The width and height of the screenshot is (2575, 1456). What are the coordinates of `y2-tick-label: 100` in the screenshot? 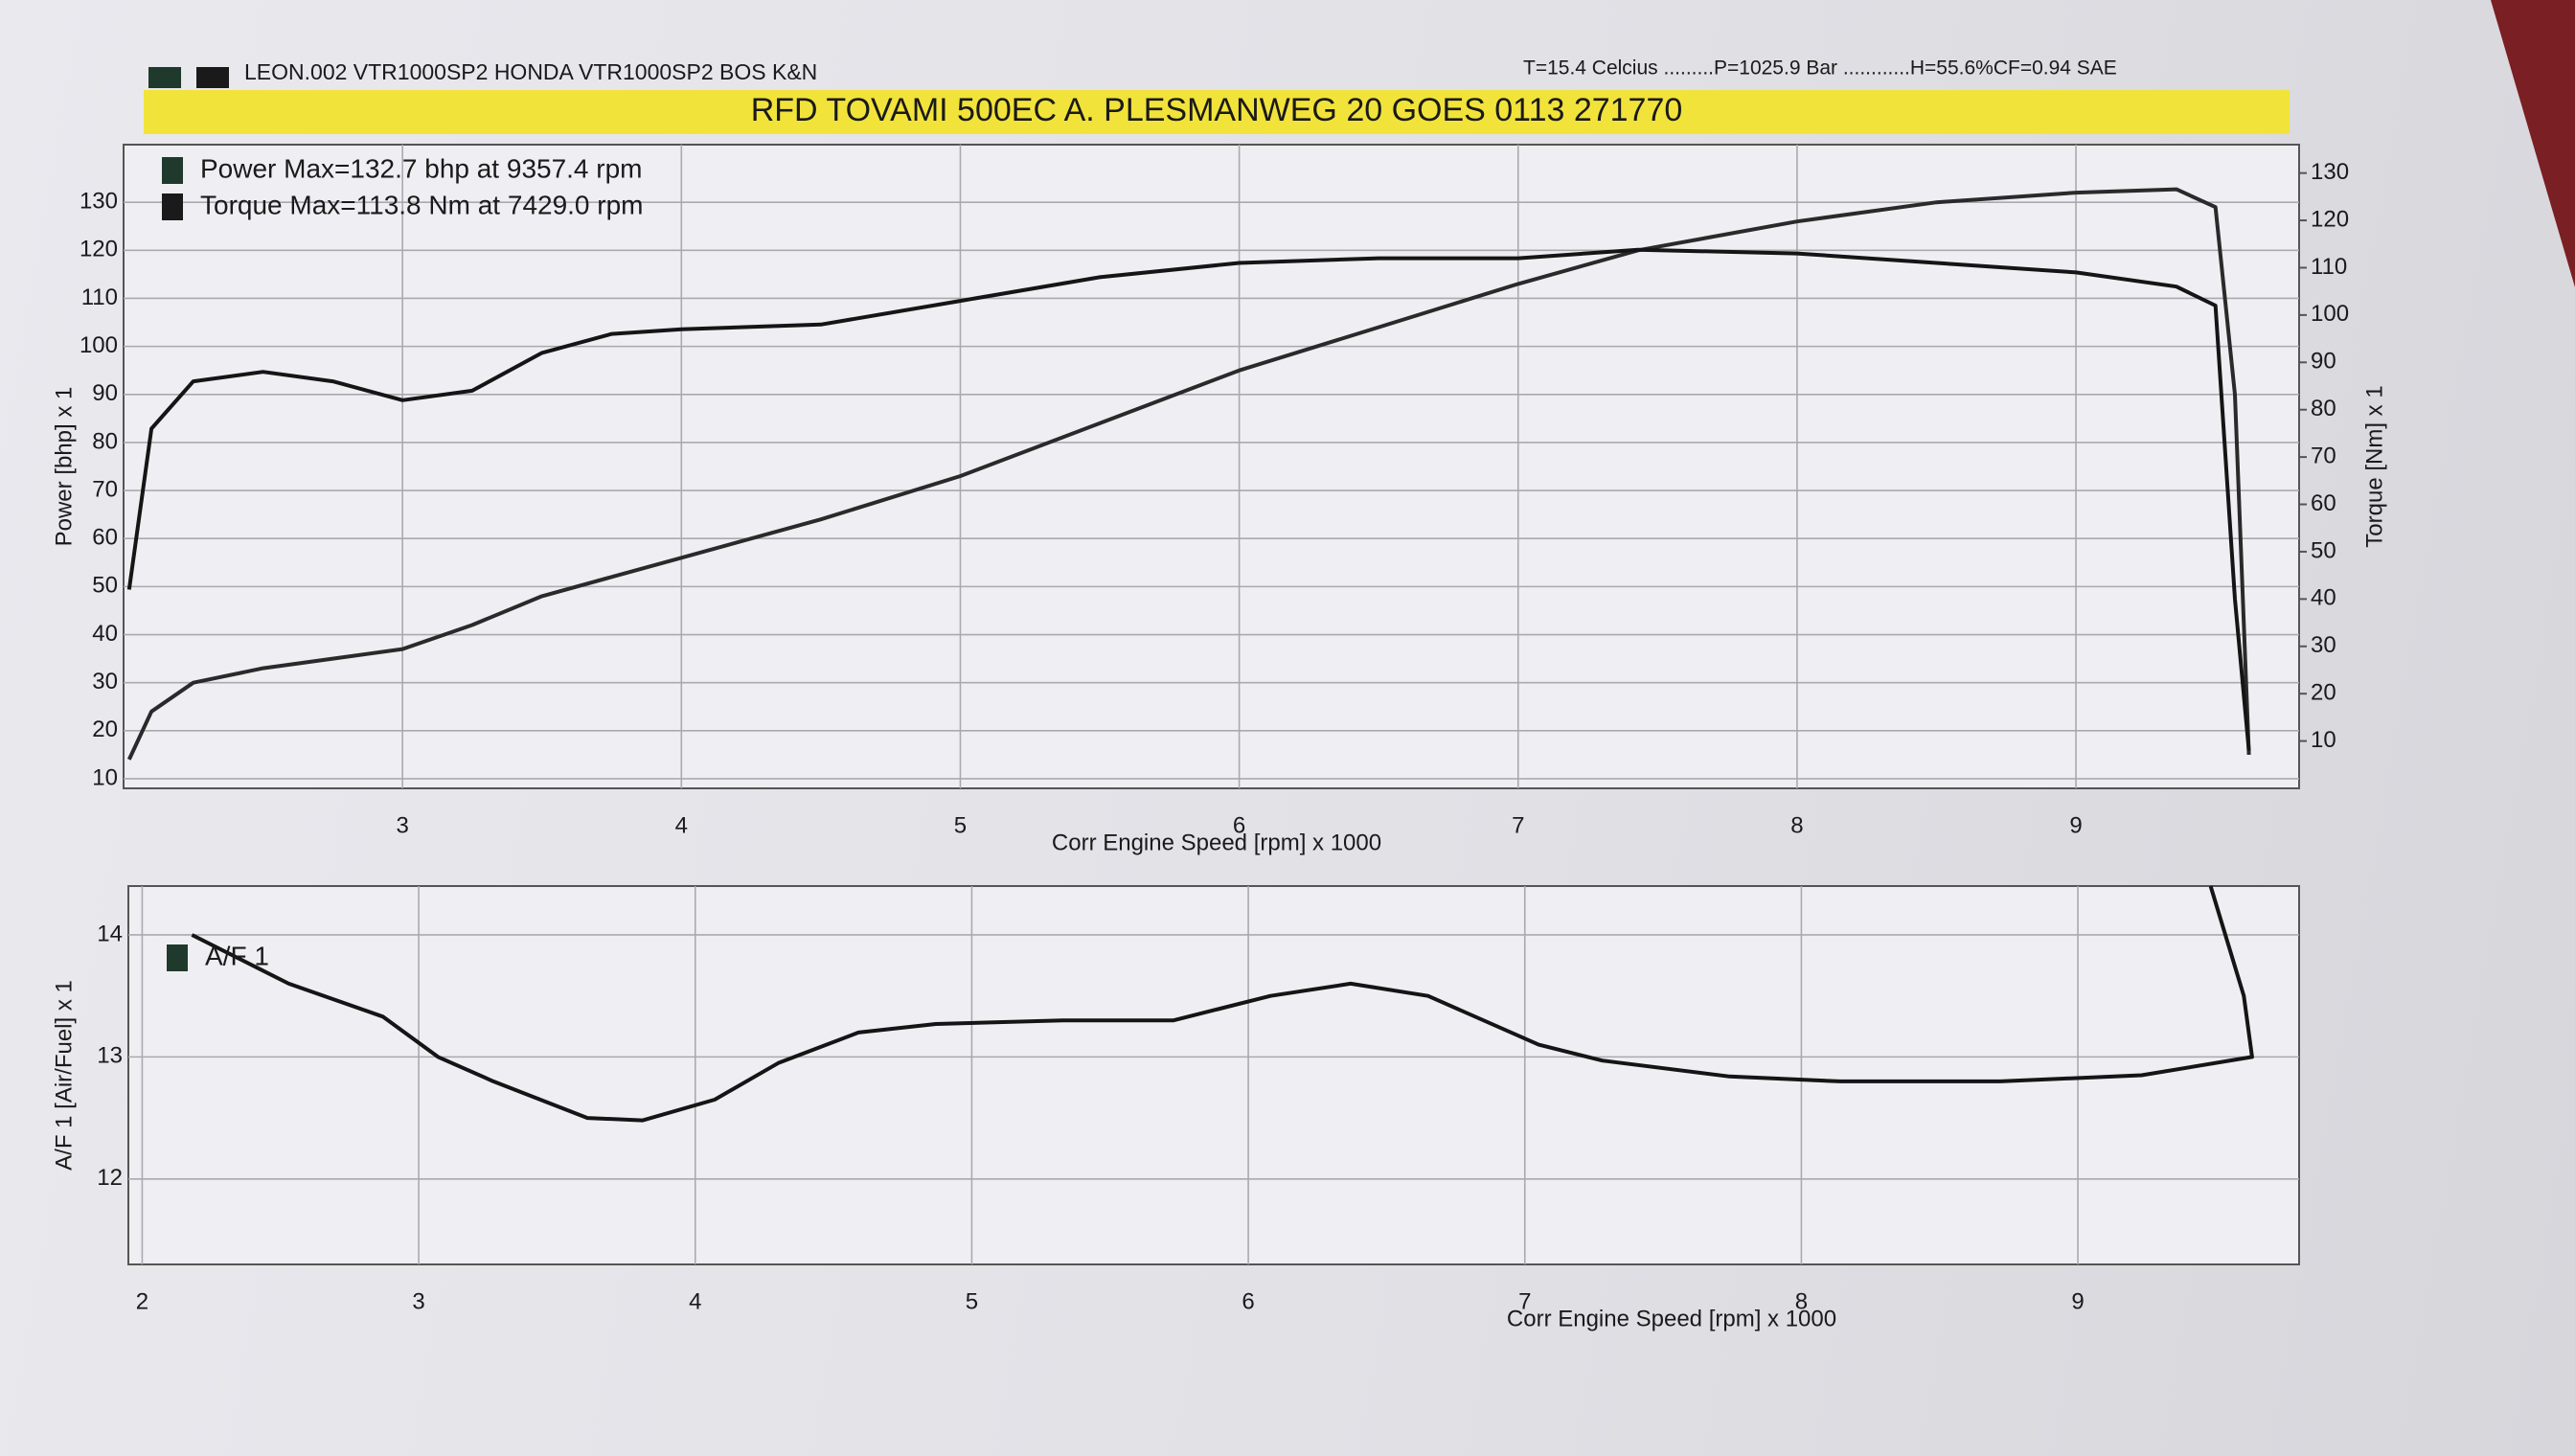 It's located at (2330, 314).